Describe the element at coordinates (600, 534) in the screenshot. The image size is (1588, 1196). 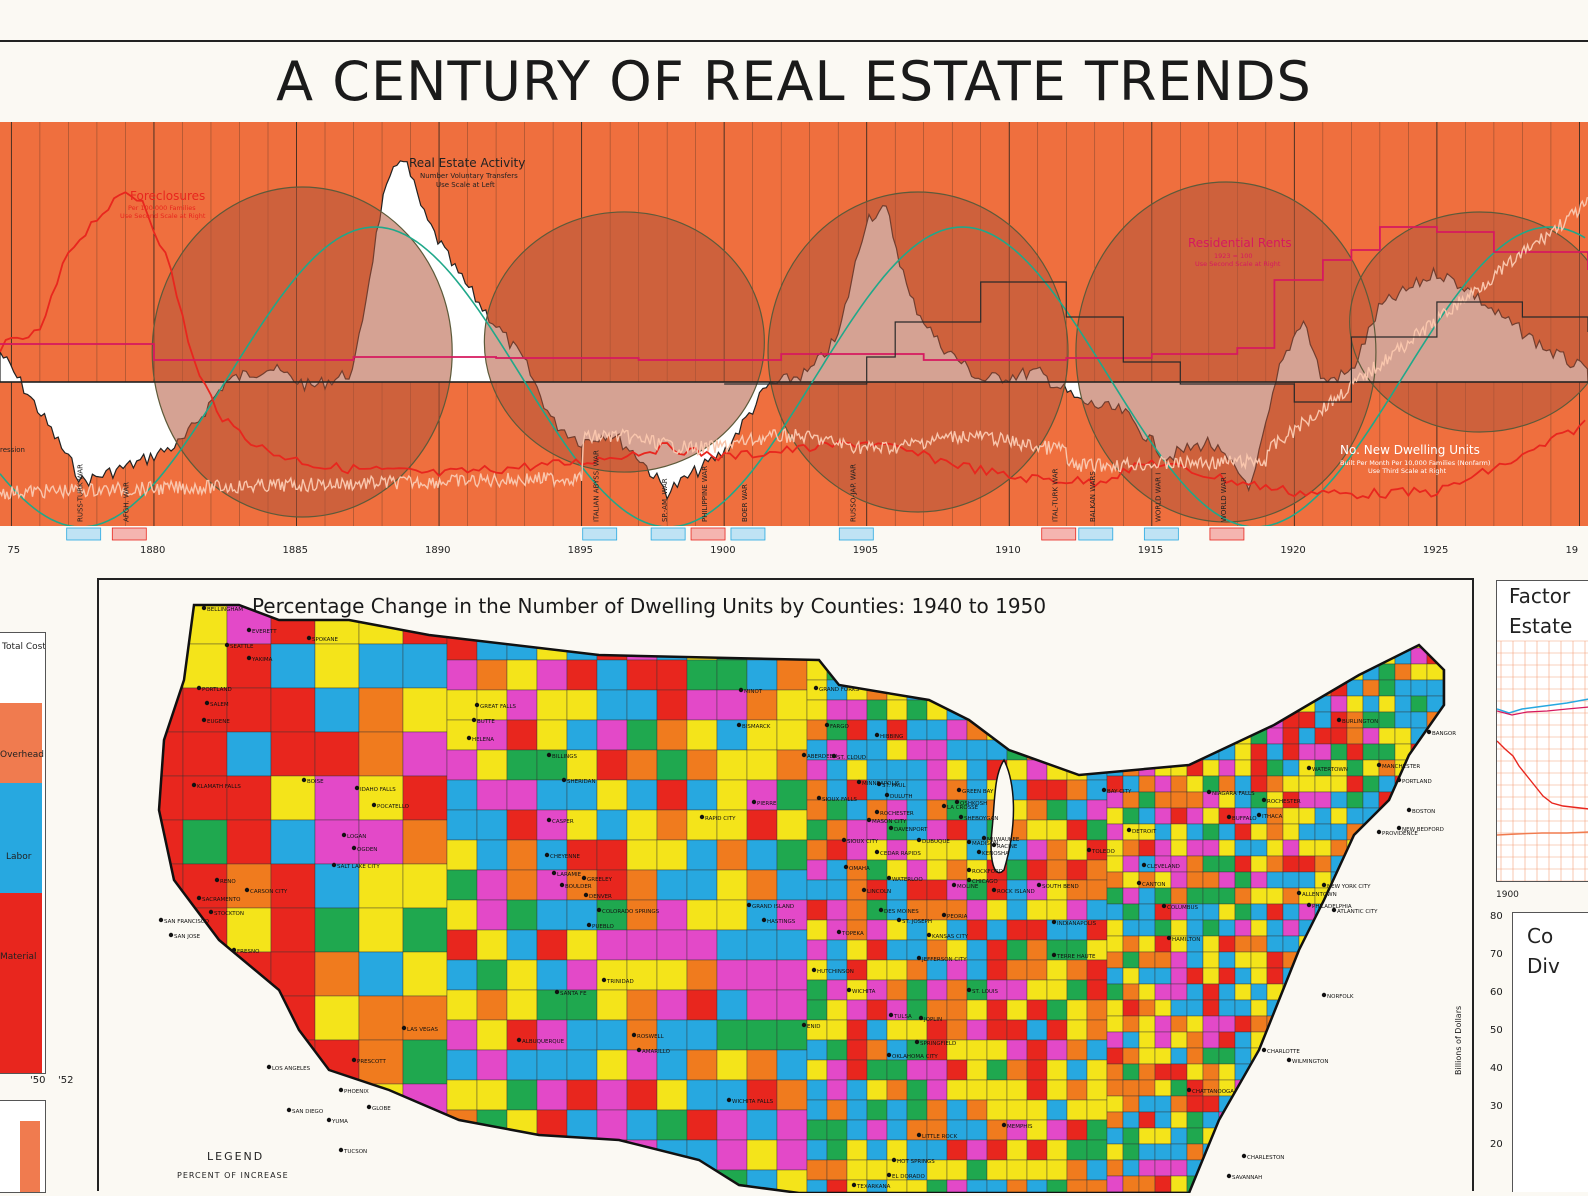
I see `war-marker` at that location.